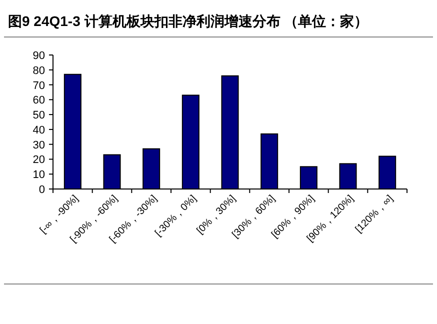  Describe the element at coordinates (38, 145) in the screenshot. I see `y-tick-label: 30` at that location.